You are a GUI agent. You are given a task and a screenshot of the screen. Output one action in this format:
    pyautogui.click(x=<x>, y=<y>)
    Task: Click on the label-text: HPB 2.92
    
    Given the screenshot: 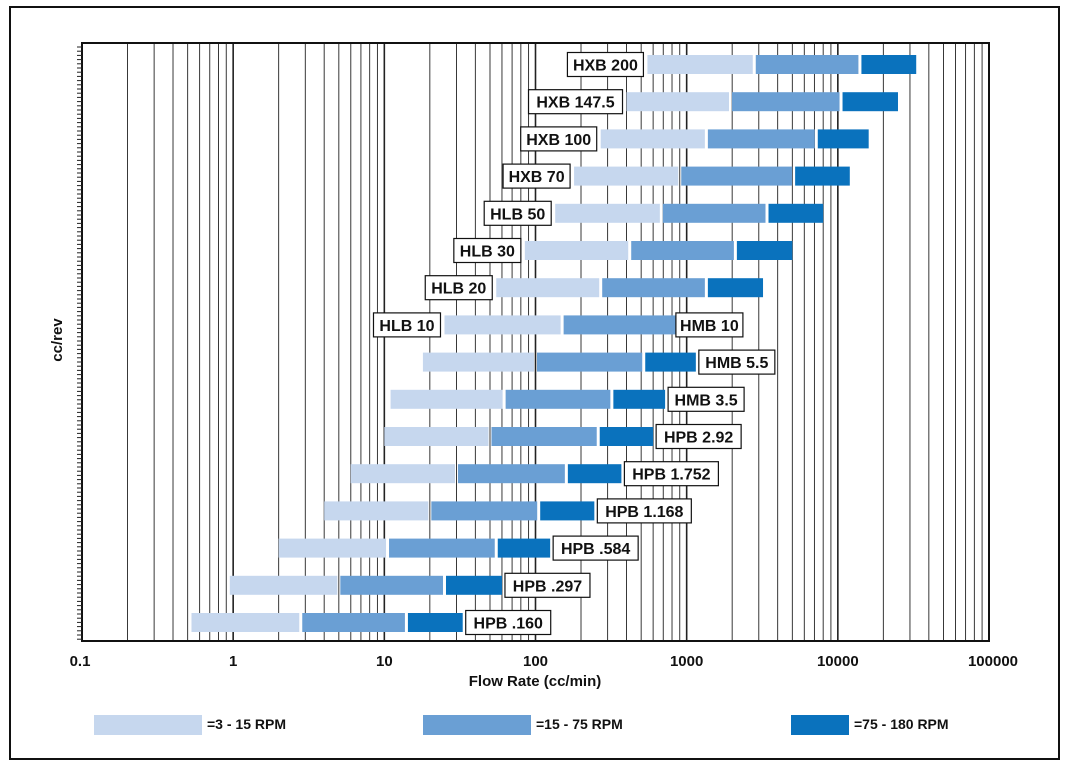 What is the action you would take?
    pyautogui.click(x=698, y=438)
    